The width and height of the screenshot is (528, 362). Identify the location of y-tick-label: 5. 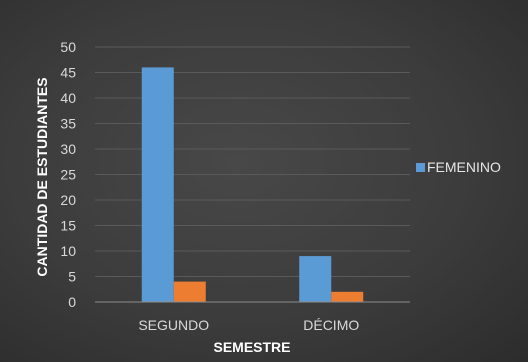
(72, 277).